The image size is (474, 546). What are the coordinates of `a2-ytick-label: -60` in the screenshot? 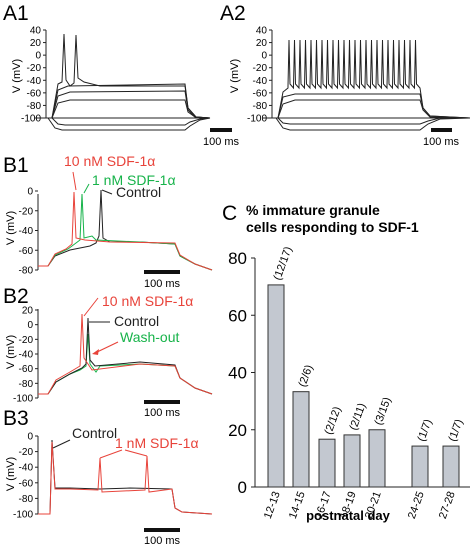 It's located at (260, 93).